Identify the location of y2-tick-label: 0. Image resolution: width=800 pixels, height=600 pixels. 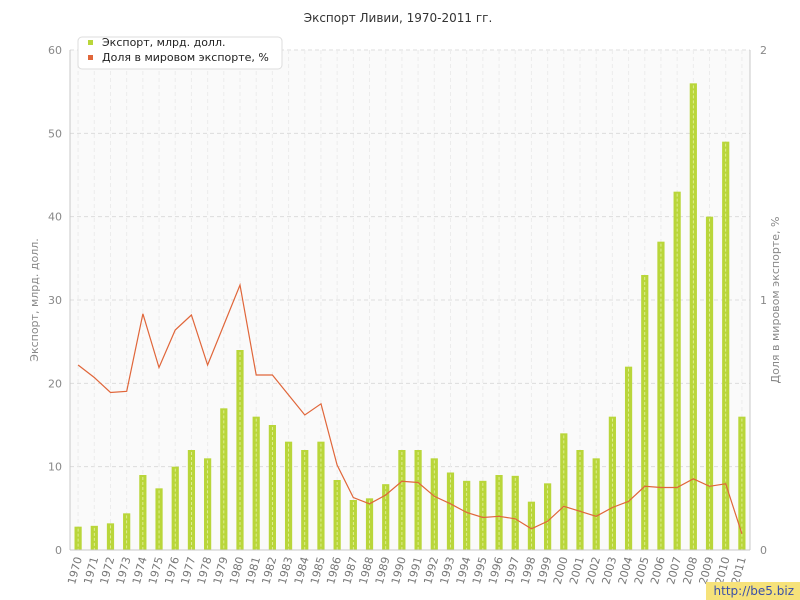
(763, 550).